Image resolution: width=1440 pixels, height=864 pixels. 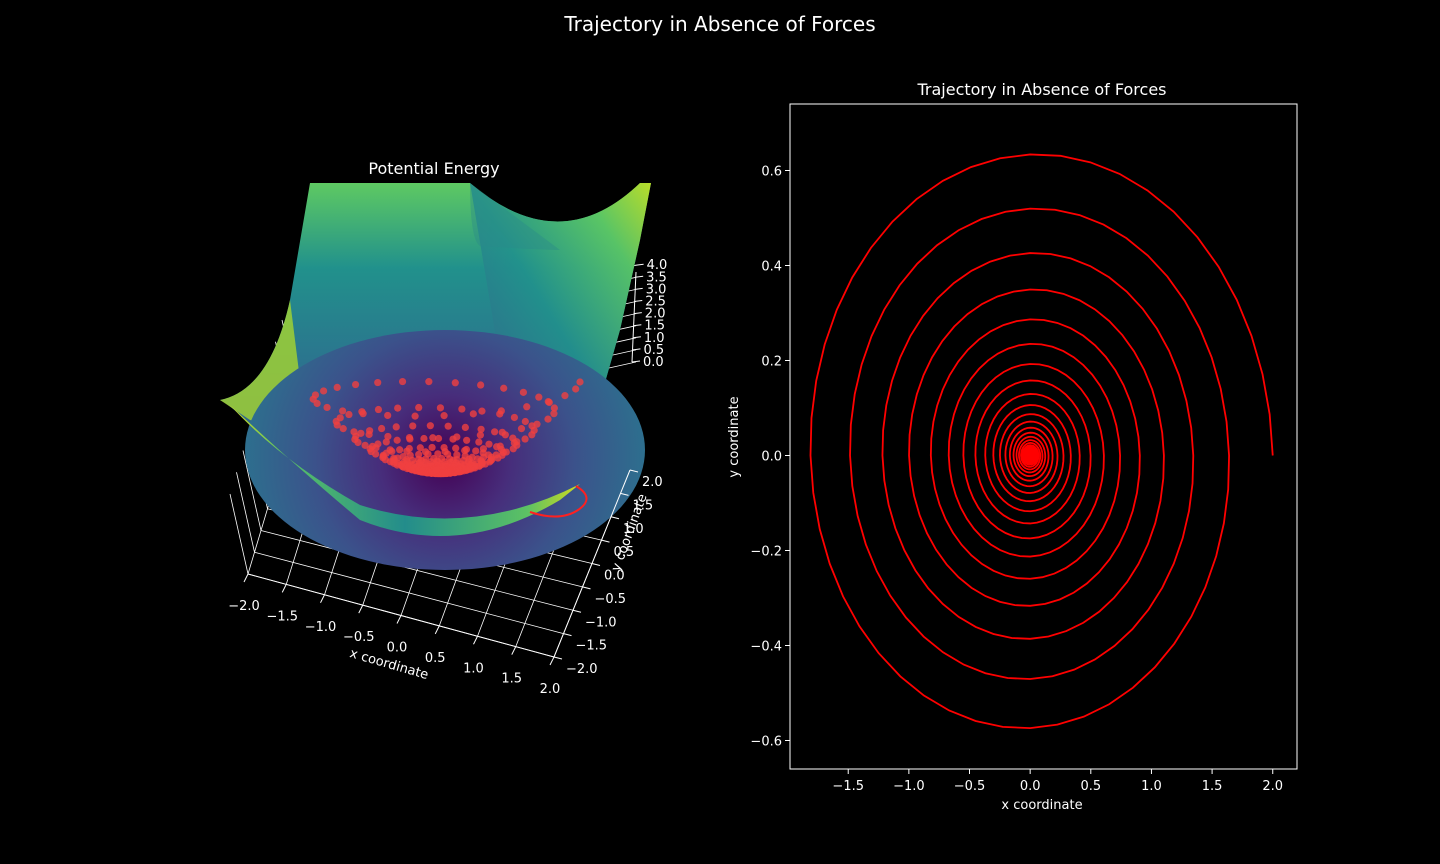 What do you see at coordinates (653, 350) in the screenshot?
I see `z-tick-label: 0.5` at bounding box center [653, 350].